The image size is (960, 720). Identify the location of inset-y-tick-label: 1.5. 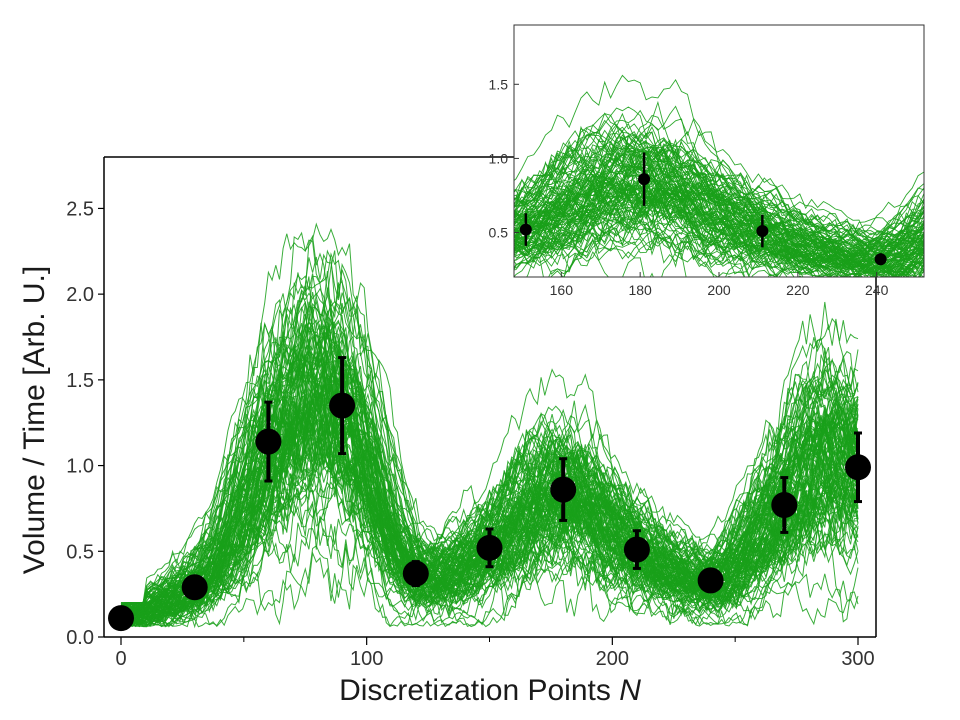
(499, 84).